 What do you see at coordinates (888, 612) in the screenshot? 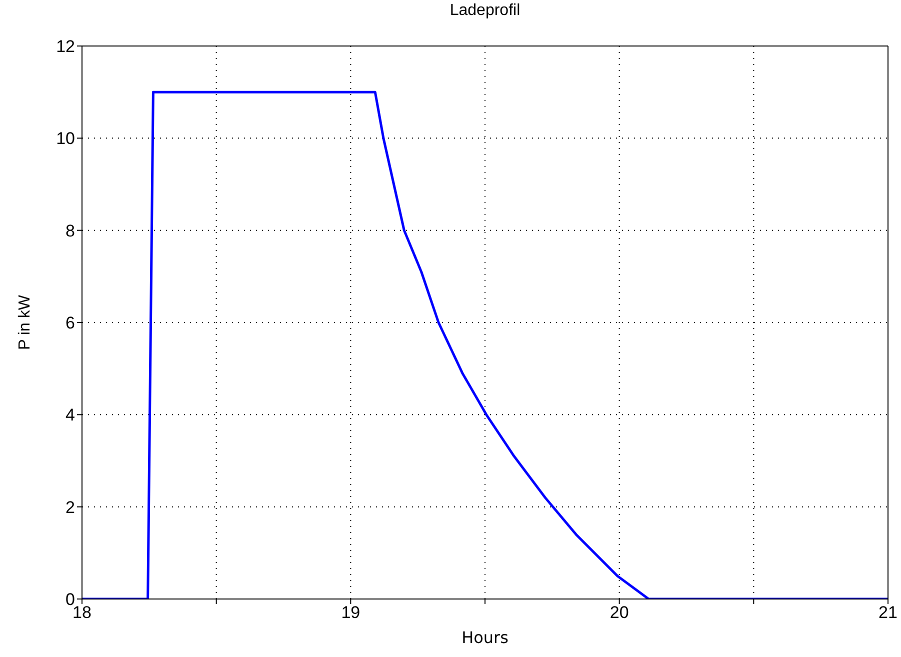
I see `x-tick-label: 21` at bounding box center [888, 612].